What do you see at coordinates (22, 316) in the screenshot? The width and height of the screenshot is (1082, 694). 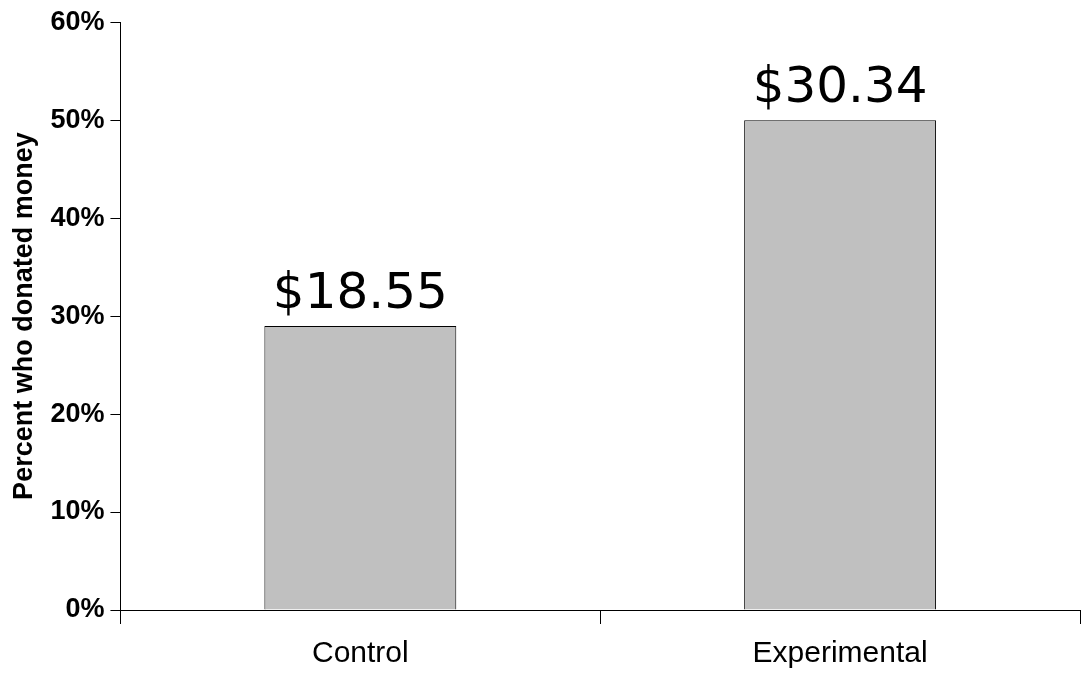 I see `y-axis-title: Percent who donated money` at bounding box center [22, 316].